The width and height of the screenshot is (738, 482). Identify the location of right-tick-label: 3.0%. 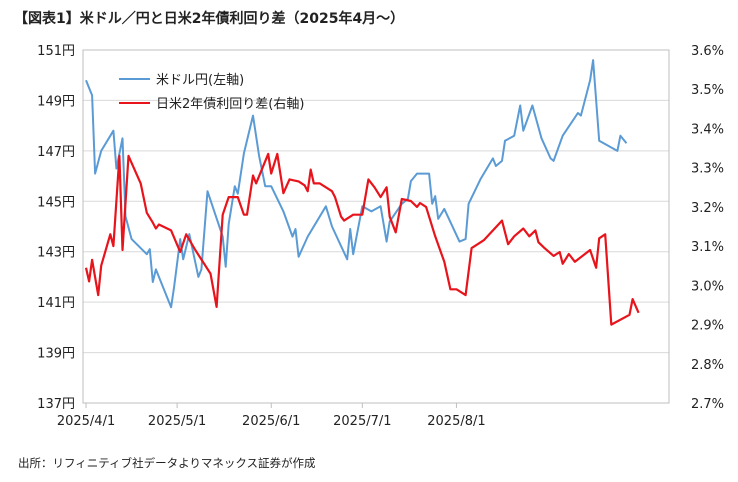
(707, 286).